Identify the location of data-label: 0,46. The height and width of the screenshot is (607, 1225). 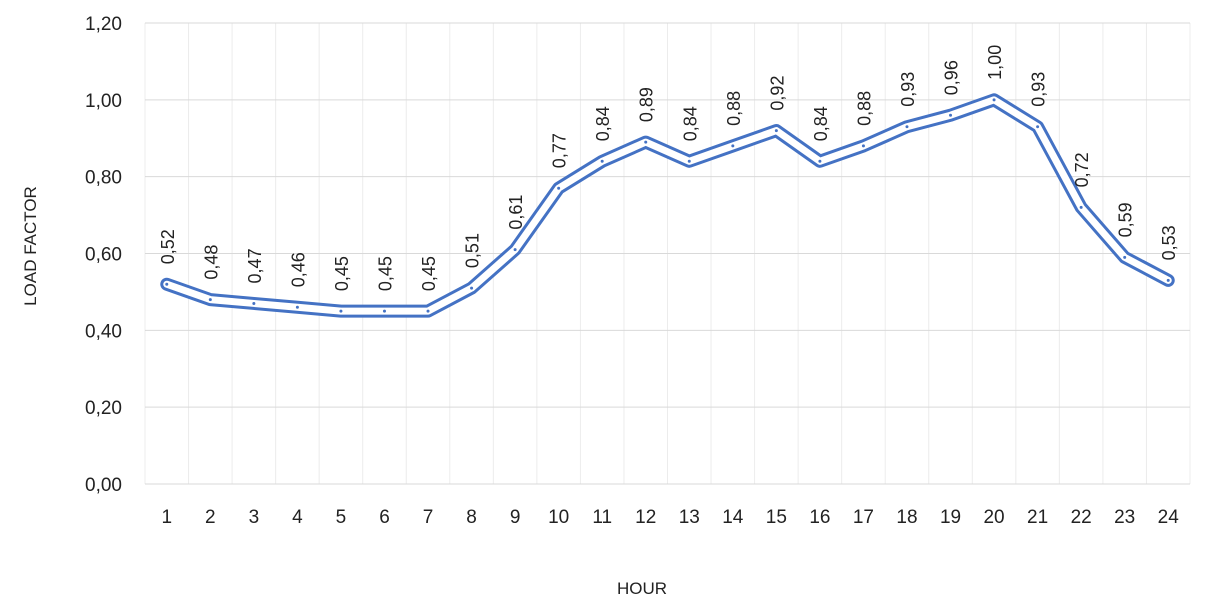
(298, 269).